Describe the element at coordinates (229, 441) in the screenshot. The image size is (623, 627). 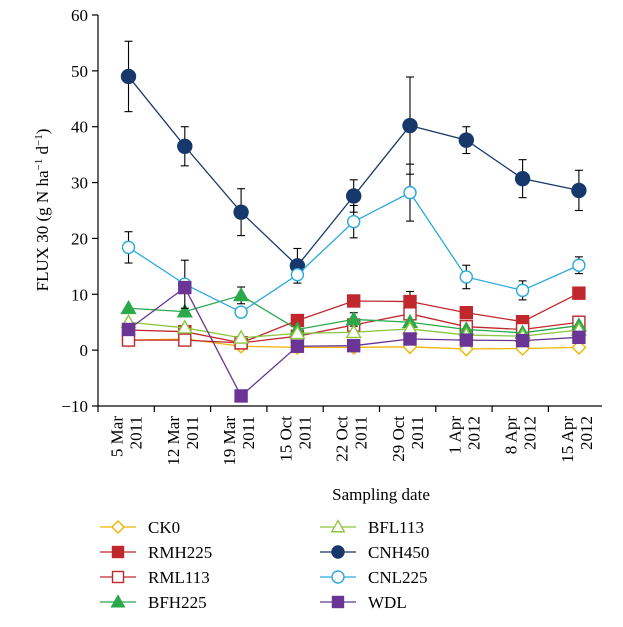
I see `x-tick-label: 19 Mar` at that location.